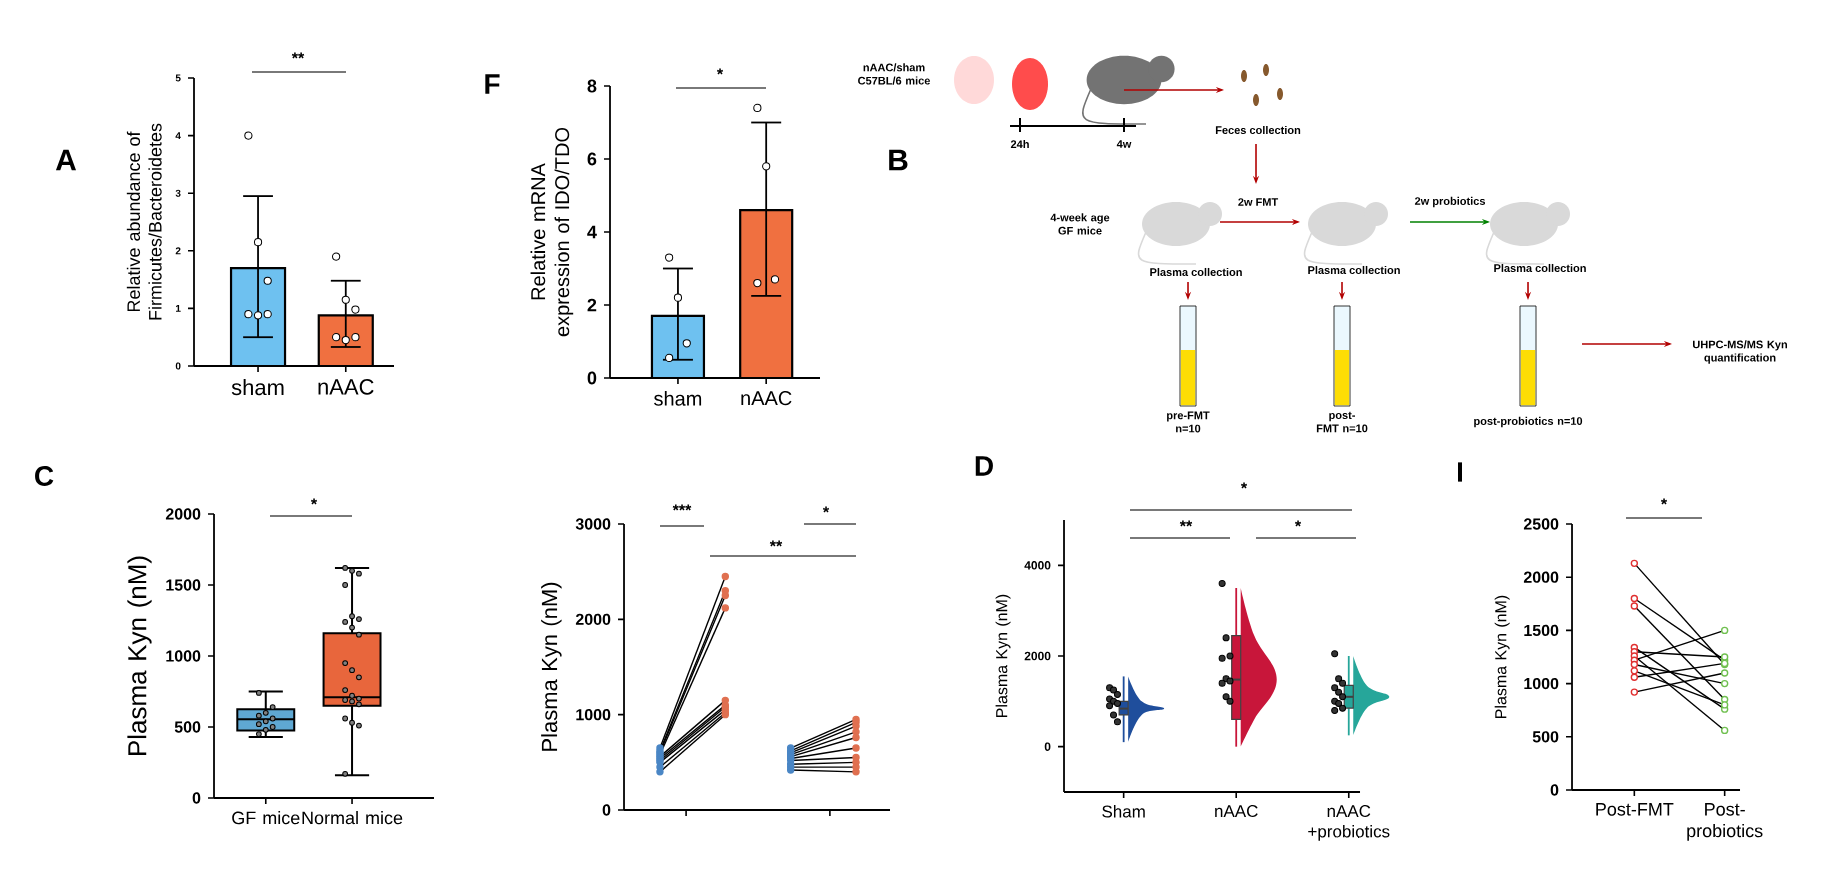 The image size is (1848, 896). What do you see at coordinates (1123, 811) in the screenshot?
I see `x-tick-label: Sham` at bounding box center [1123, 811].